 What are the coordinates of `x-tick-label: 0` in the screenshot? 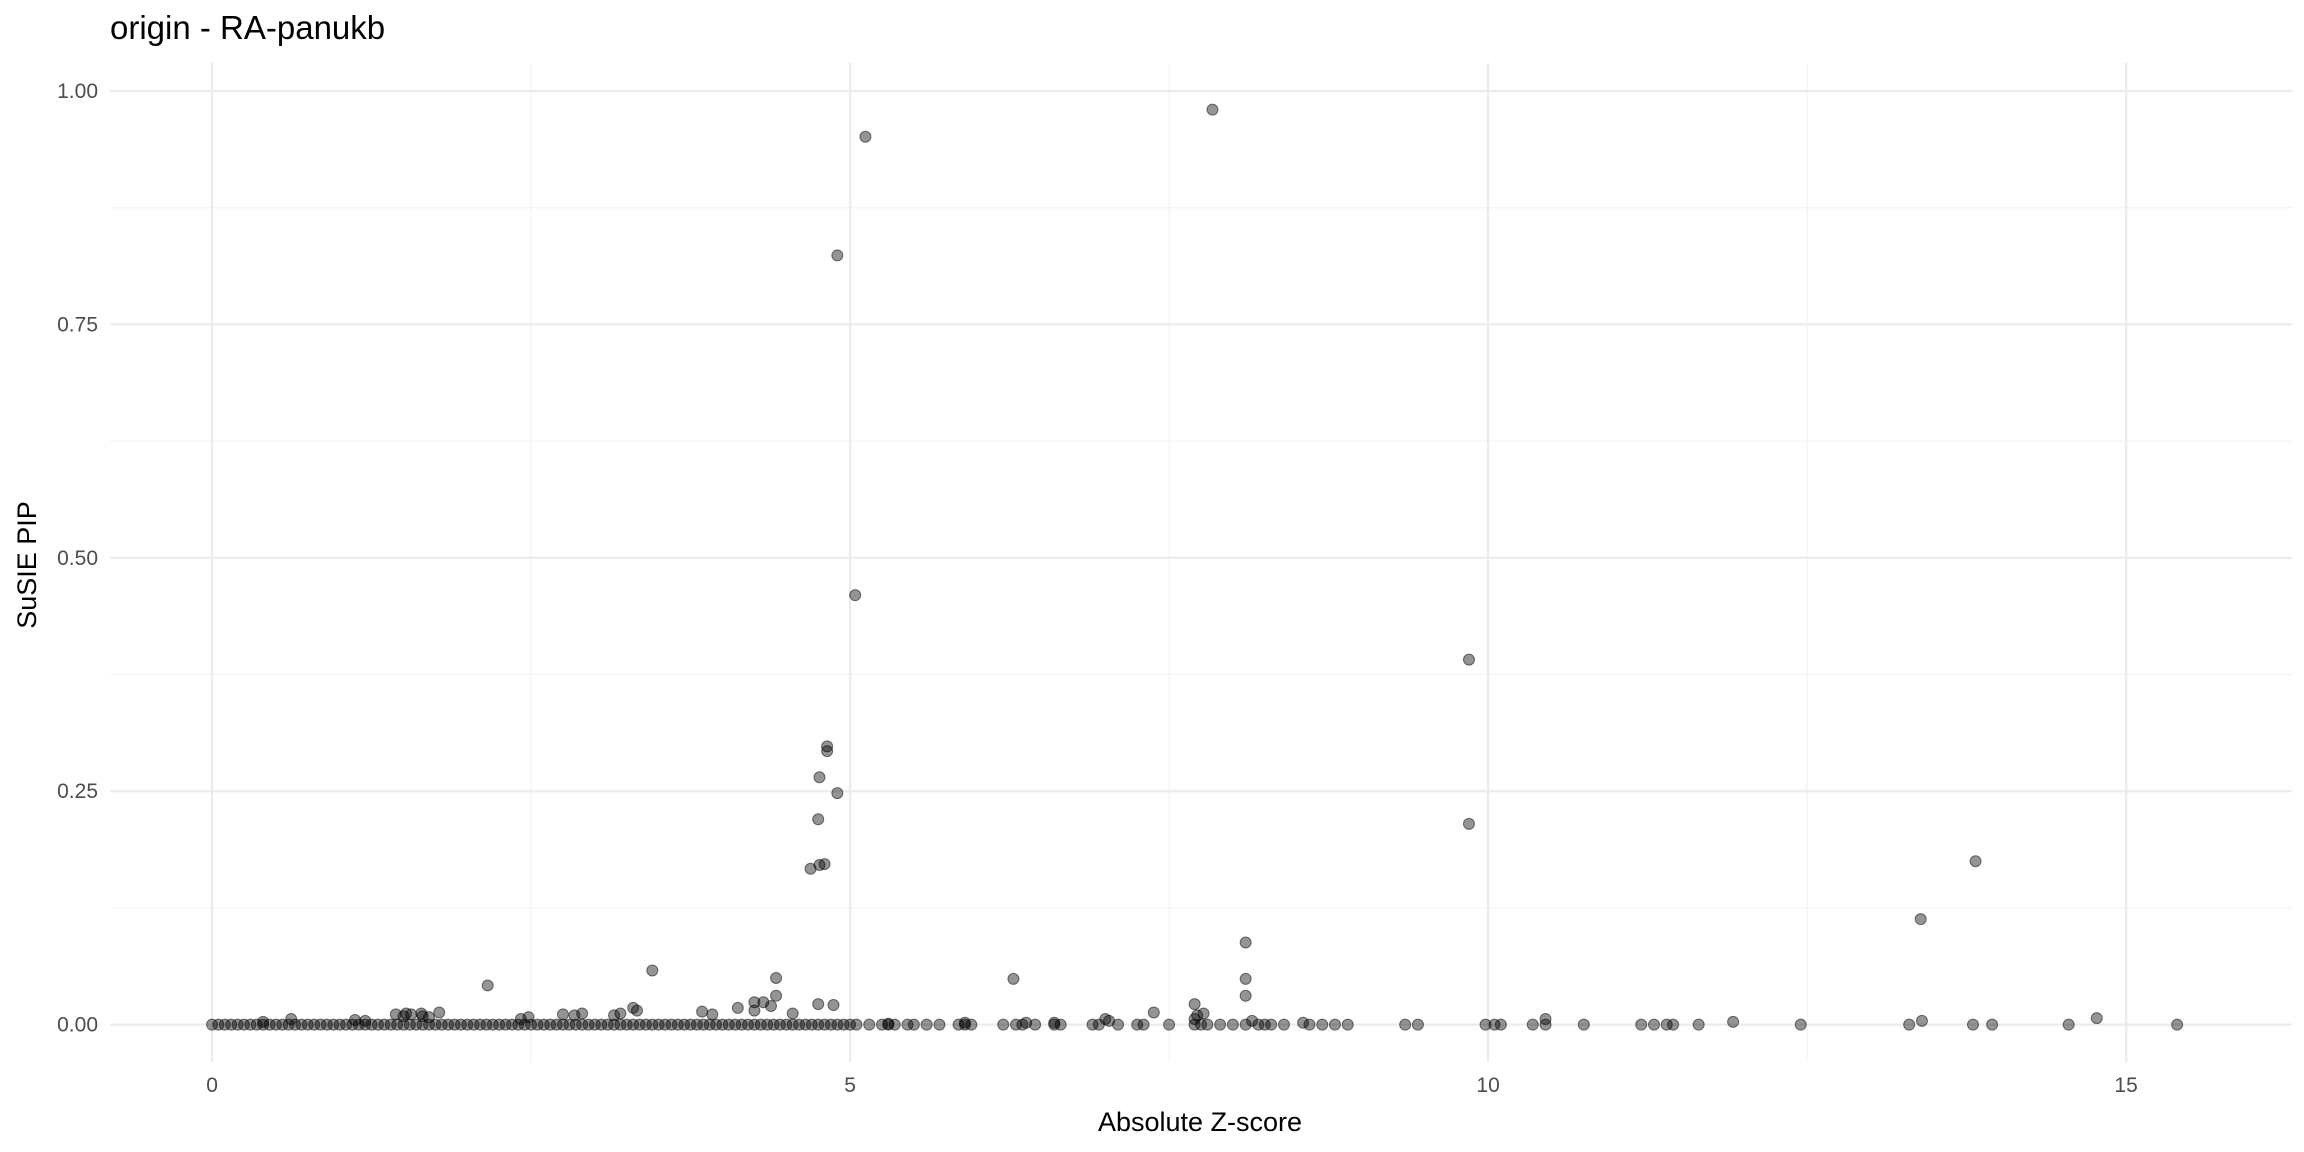 It's located at (212, 1085).